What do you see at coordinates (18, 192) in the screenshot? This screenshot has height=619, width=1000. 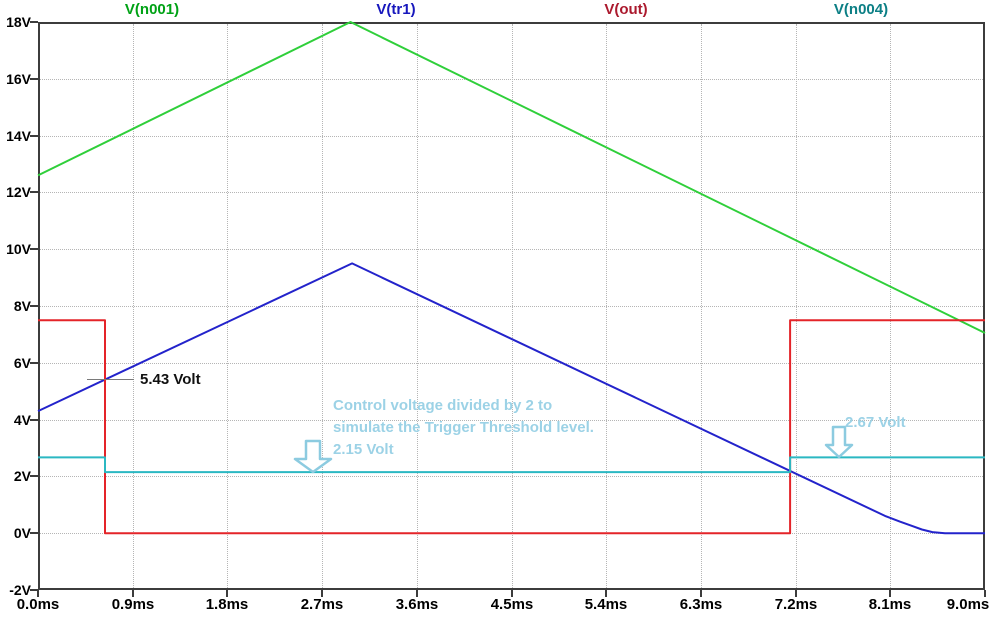 I see `y-tick-label: 12V` at bounding box center [18, 192].